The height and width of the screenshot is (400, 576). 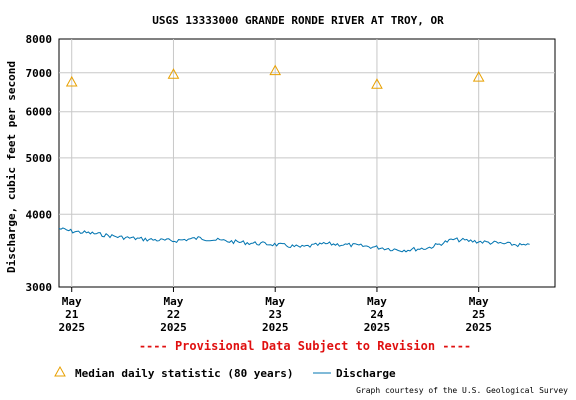 I want to click on discharge-series, so click(x=294, y=240).